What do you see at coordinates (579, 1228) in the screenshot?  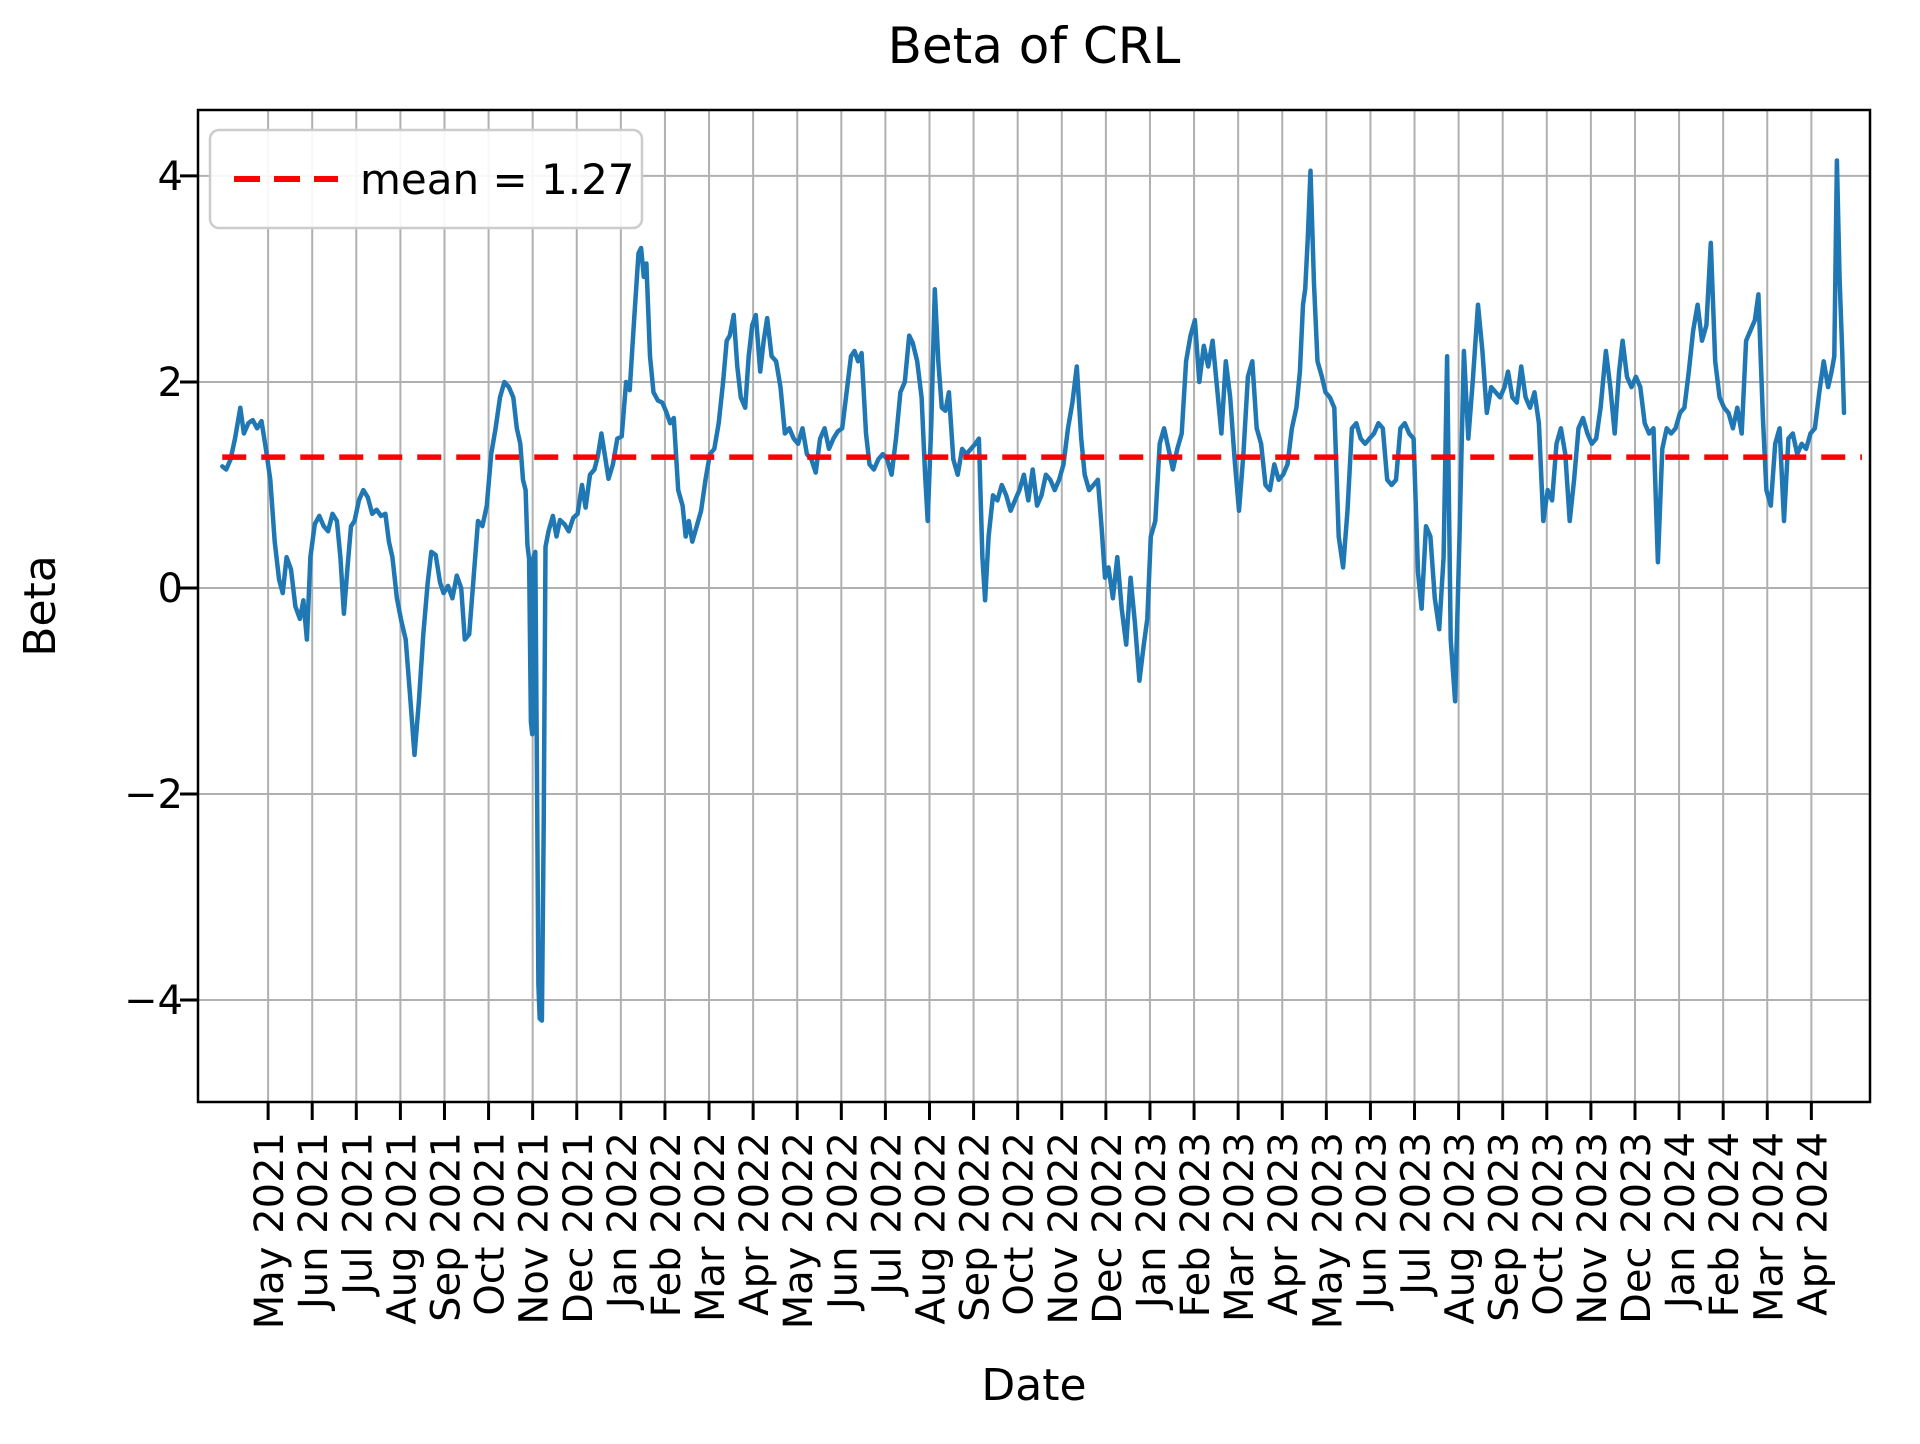 I see `x-tick-label: Dec 2021` at bounding box center [579, 1228].